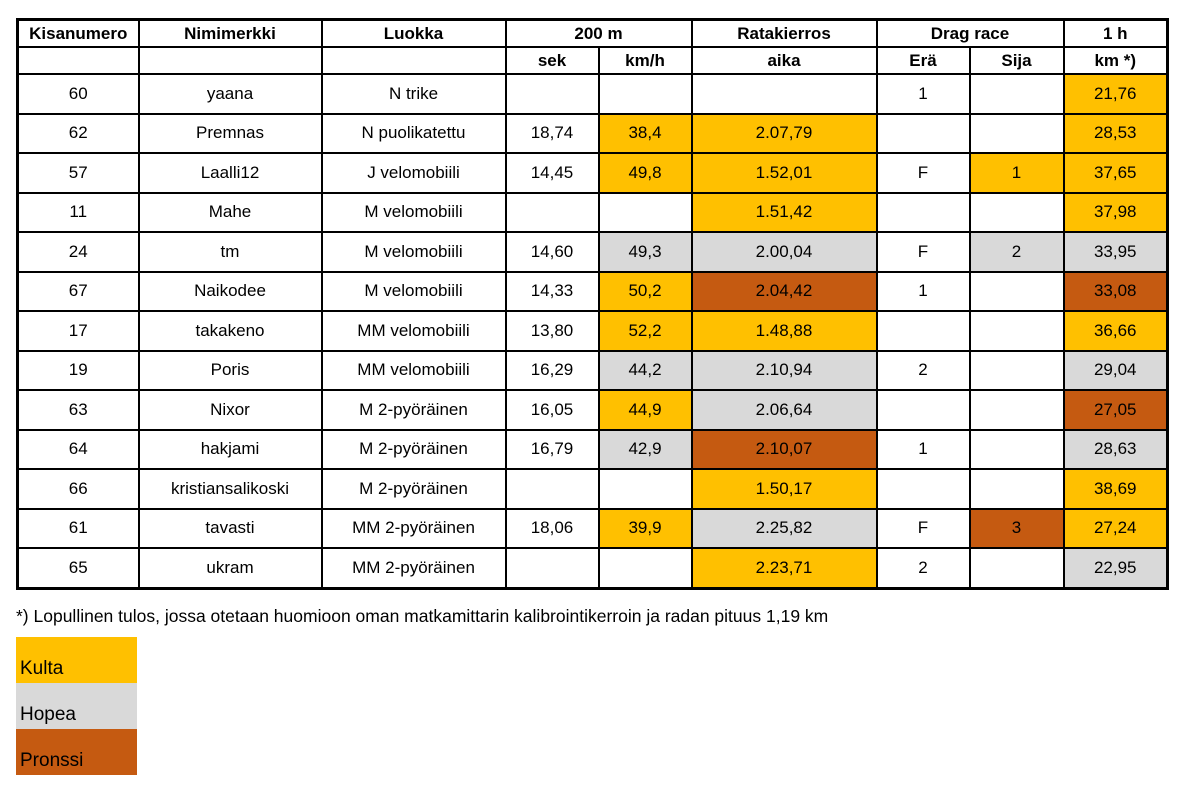 This screenshot has width=1183, height=799. Describe the element at coordinates (78, 94) in the screenshot. I see `cell-kisanumero: 60` at that location.